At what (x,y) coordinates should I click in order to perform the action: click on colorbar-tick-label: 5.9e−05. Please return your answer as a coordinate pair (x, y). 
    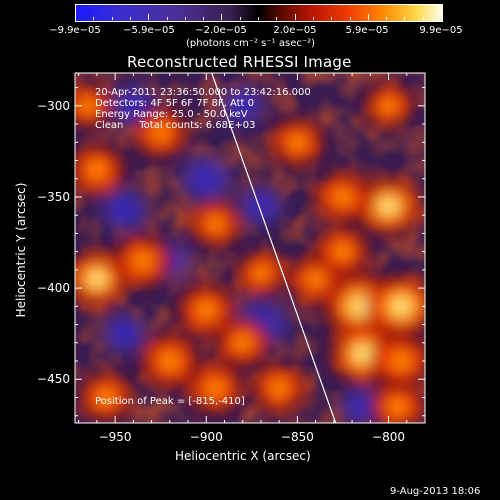
    Looking at the image, I should click on (367, 30).